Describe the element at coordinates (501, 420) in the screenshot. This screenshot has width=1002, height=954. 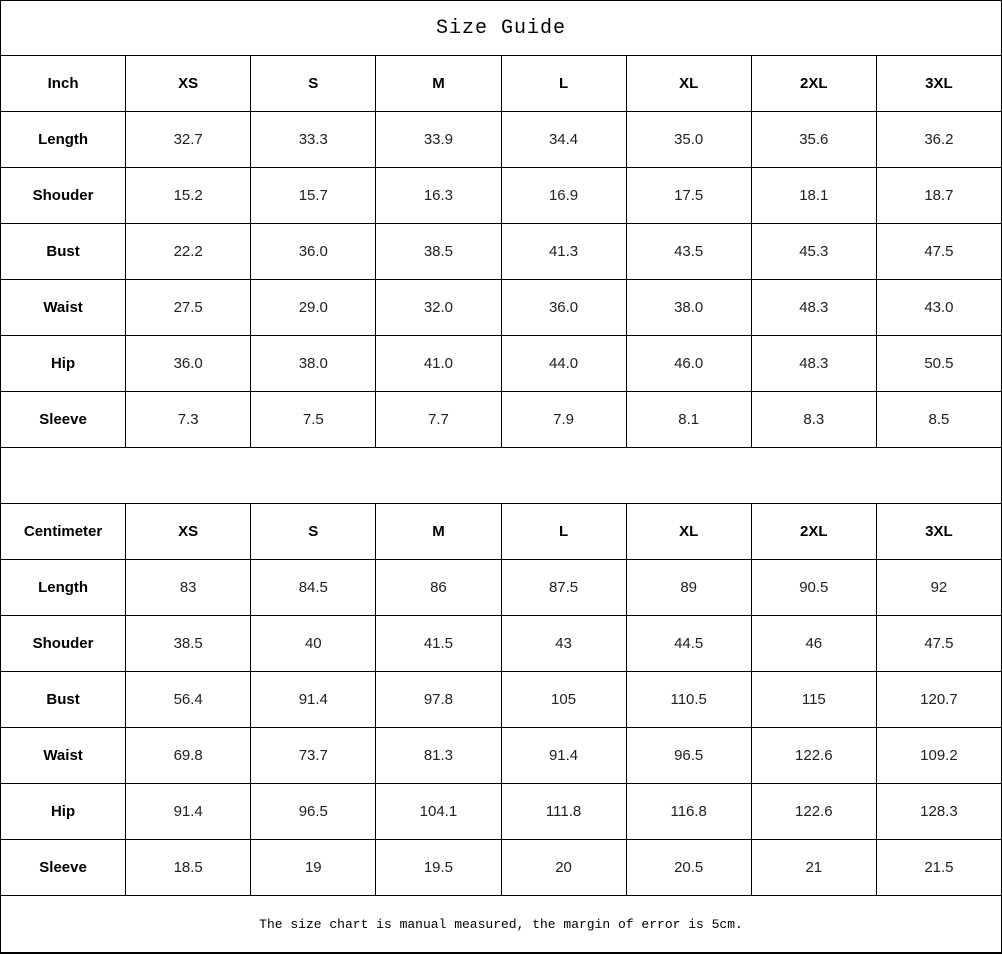
I see `measurement-row: Sleeve 7.3 7.5 7.7 7.9 8.1 8.3 8.5` at that location.